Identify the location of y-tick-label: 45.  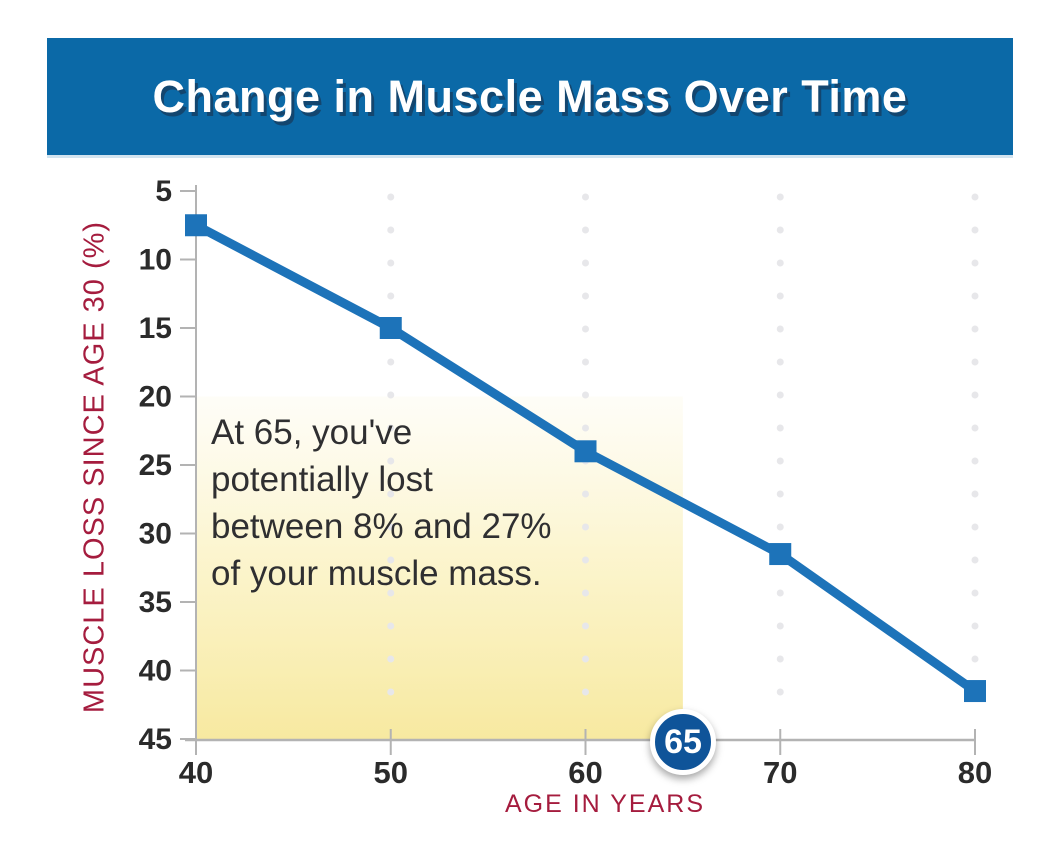
(155, 739).